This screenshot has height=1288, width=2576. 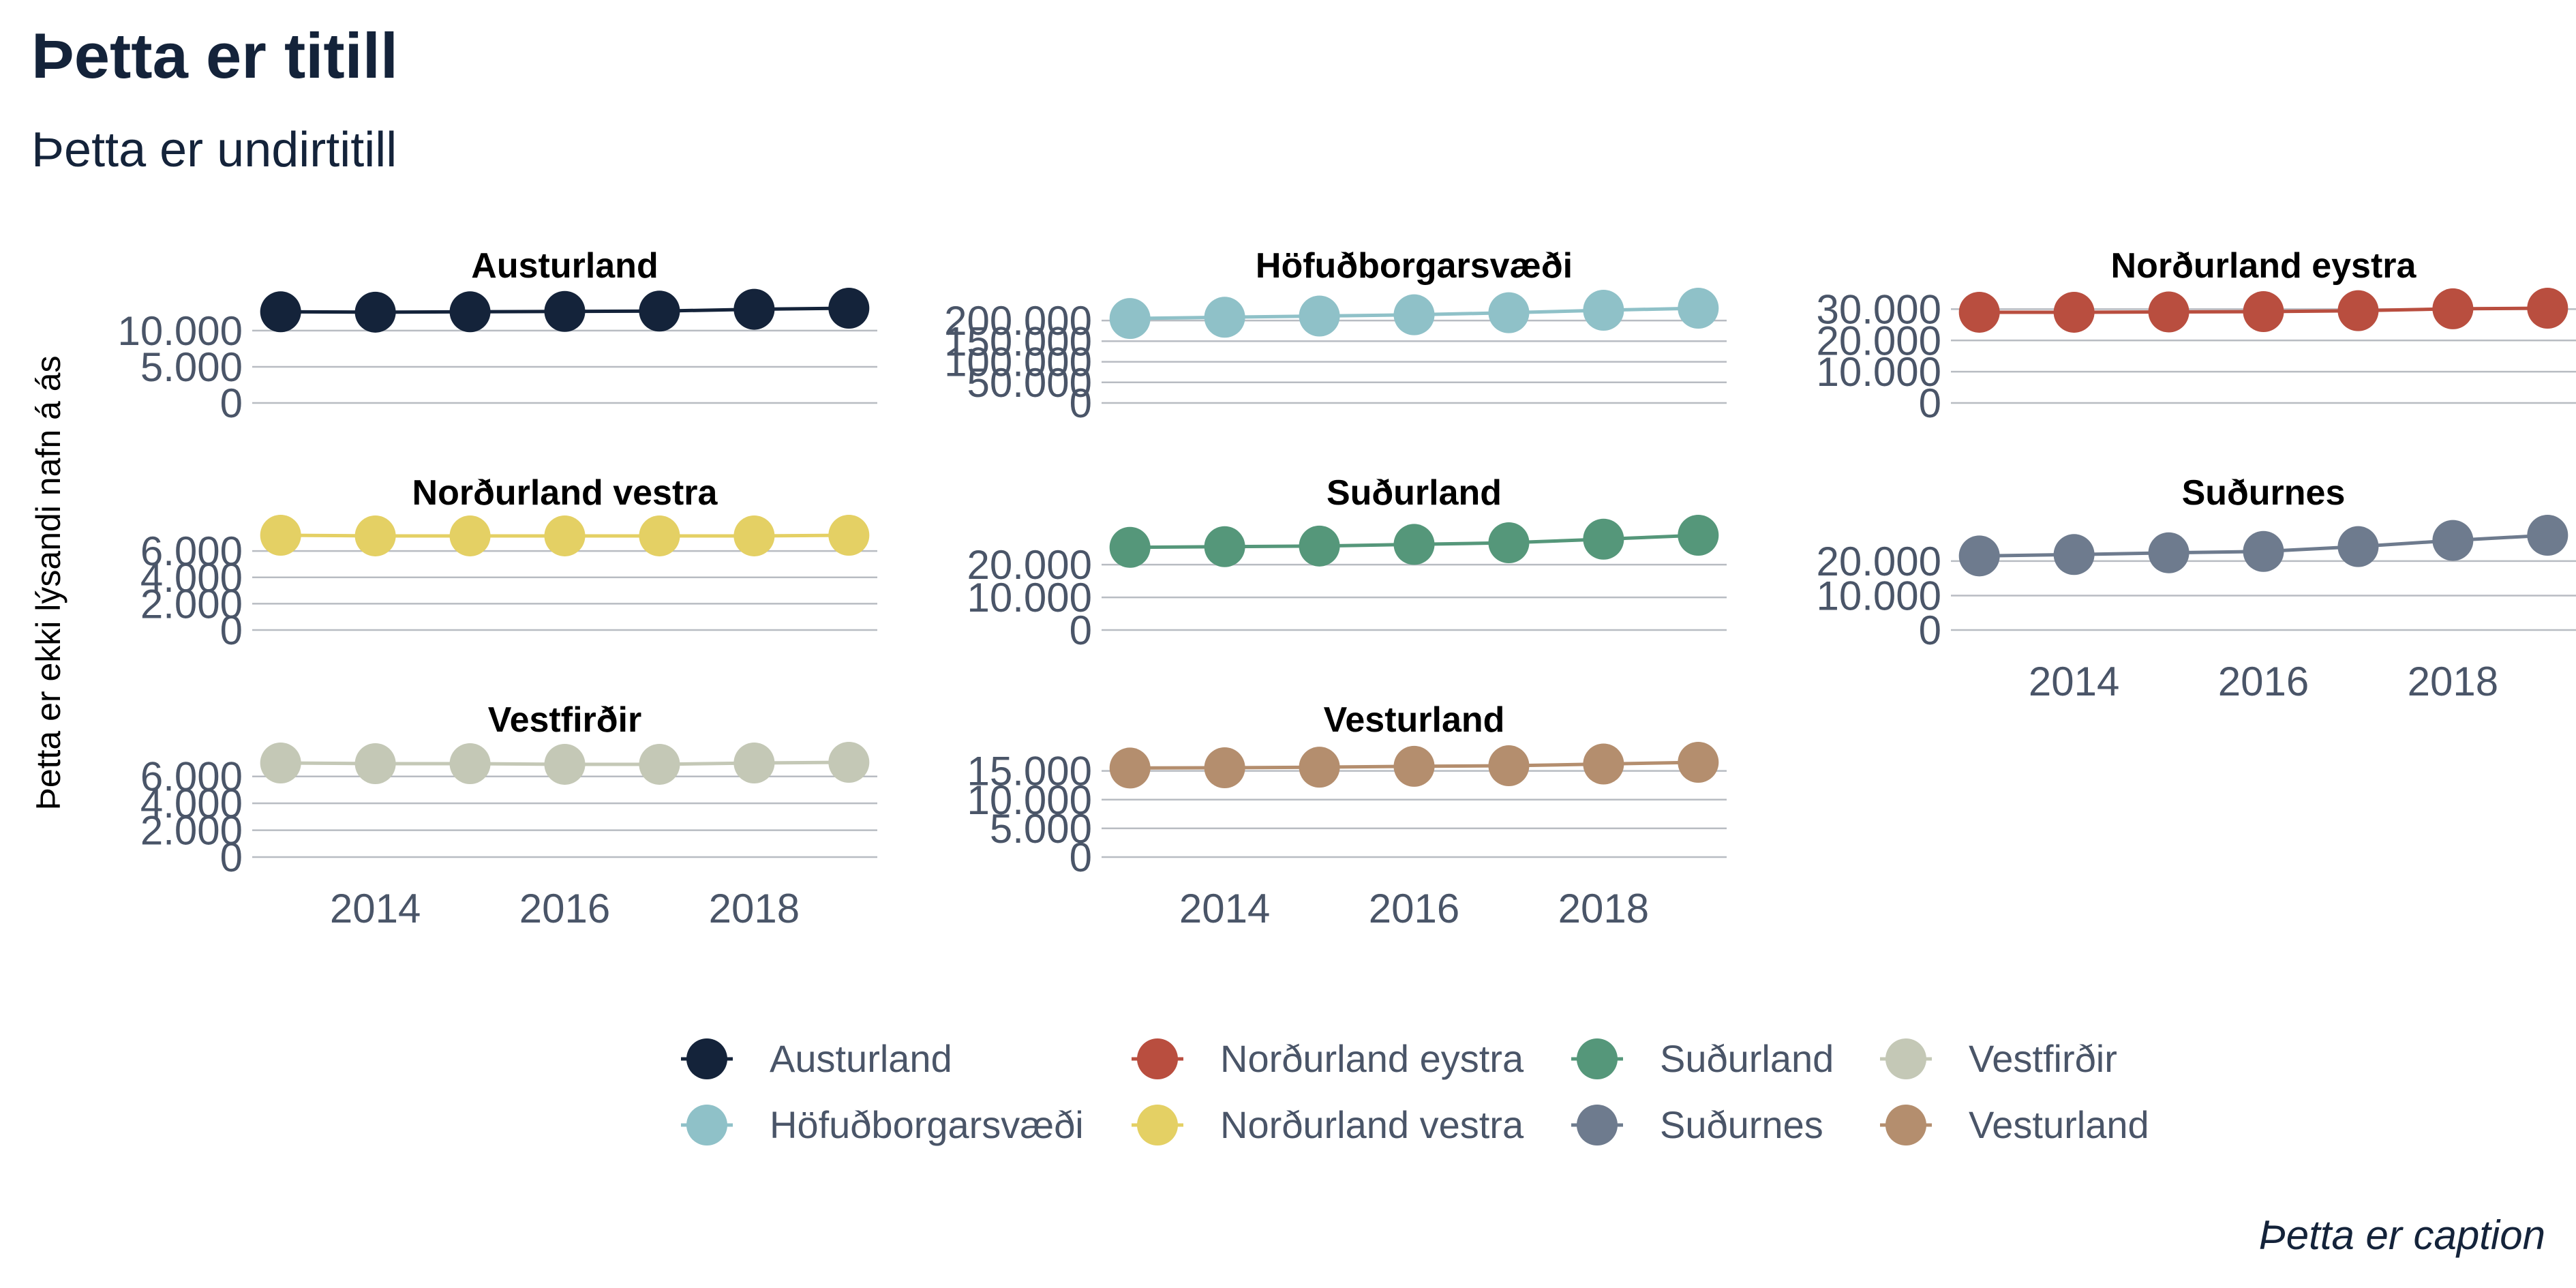 I want to click on facet-title-vesturland: Vesturland, so click(x=1414, y=720).